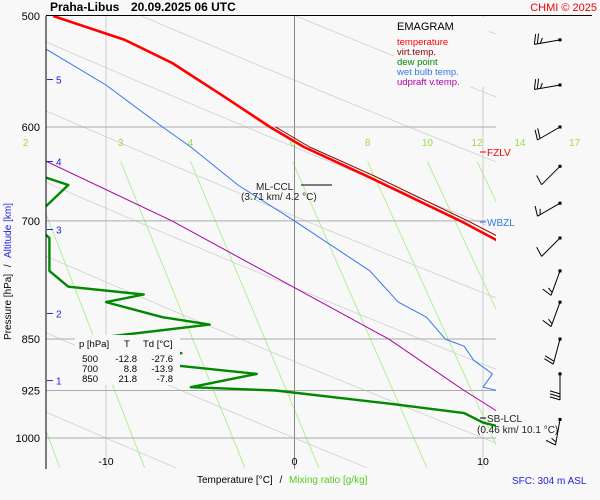  Describe the element at coordinates (162, 369) in the screenshot. I see `table-cell: -13.9` at that location.